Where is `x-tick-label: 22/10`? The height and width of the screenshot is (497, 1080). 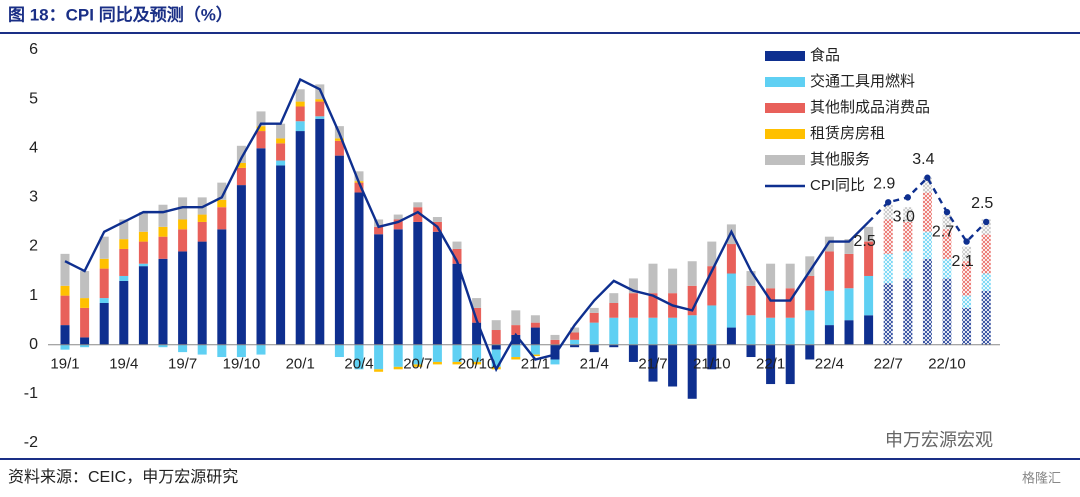 x-tick-label: 22/10 is located at coordinates (947, 364).